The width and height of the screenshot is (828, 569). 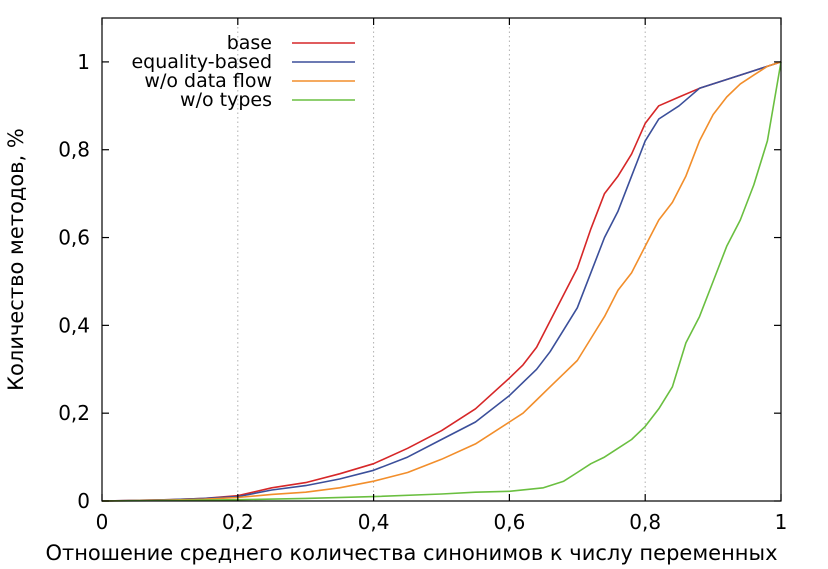 I want to click on legend-label-w-o-data-flow: w/o data flow, so click(x=208, y=81).